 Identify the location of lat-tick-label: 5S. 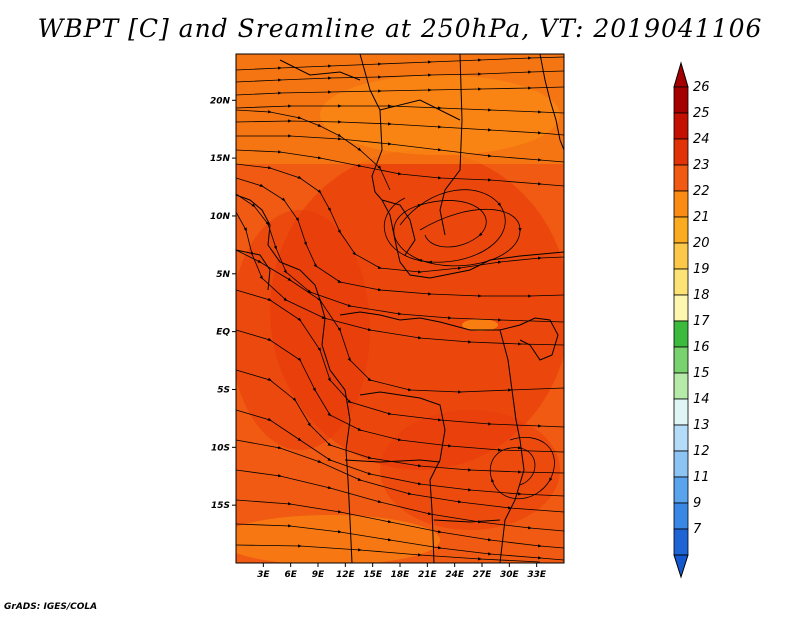
(223, 390).